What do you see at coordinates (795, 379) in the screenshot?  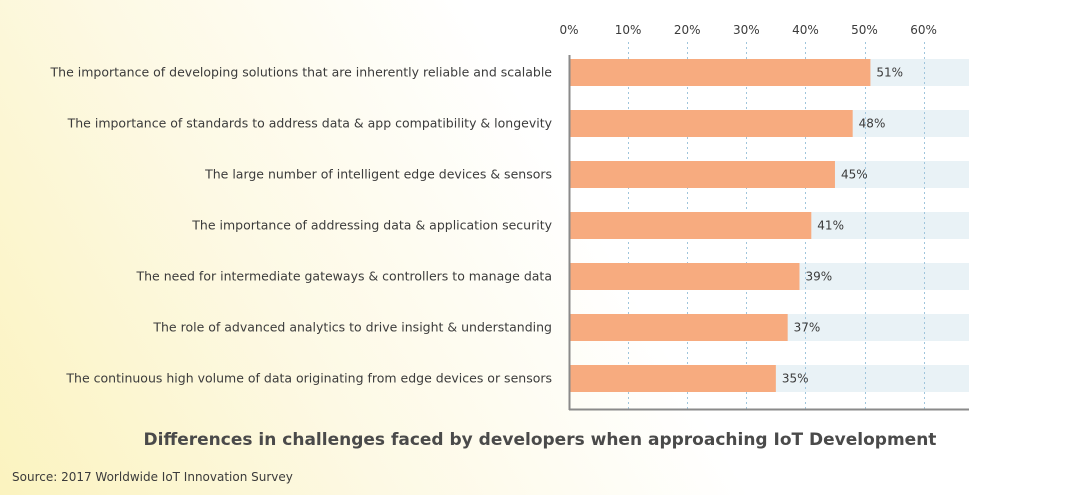 I see `value-label: 35%` at bounding box center [795, 379].